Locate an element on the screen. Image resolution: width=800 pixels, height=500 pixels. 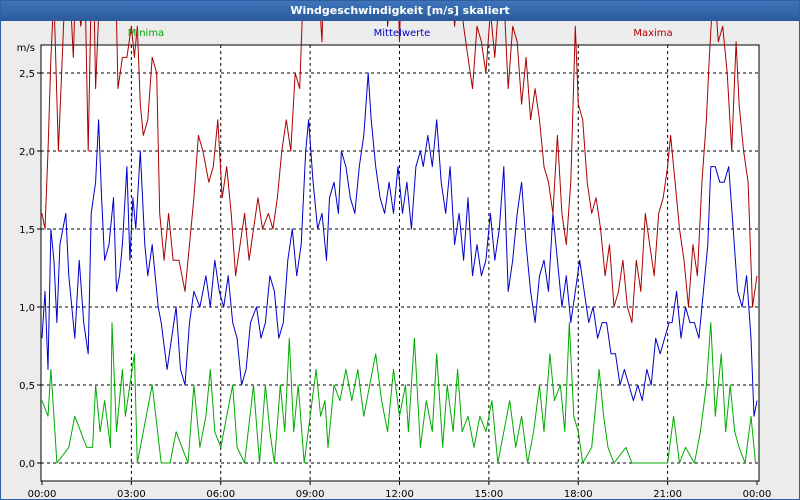
legend-mittelwerte: Mittelwerte is located at coordinates (402, 33).